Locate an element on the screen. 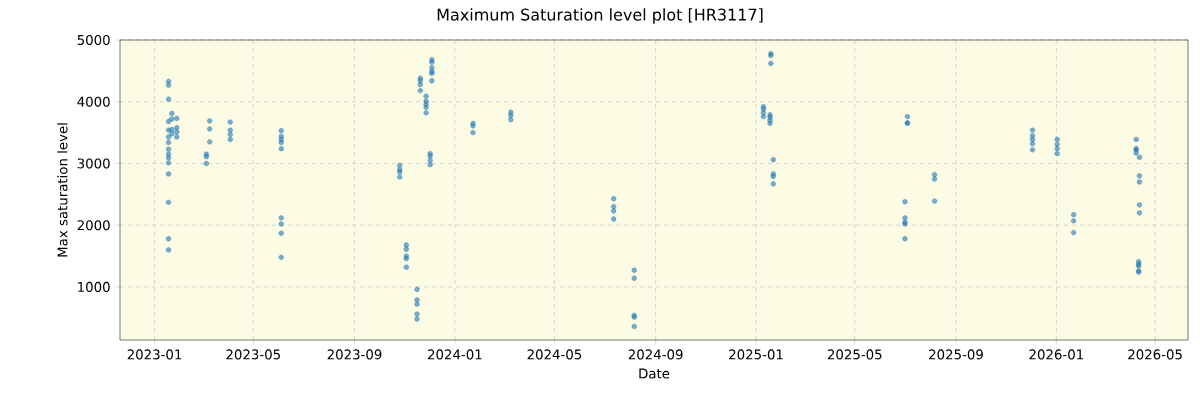 The height and width of the screenshot is (400, 1200). x-tick-label: 2024-01 is located at coordinates (455, 354).